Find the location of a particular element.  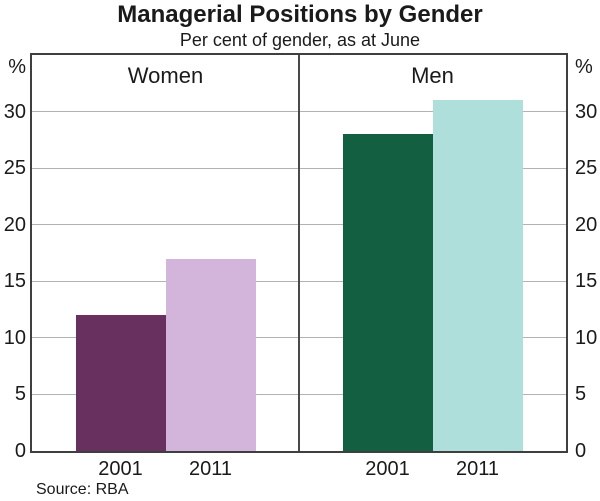

y-tick-label-left-10: 10 is located at coordinates (14, 337).